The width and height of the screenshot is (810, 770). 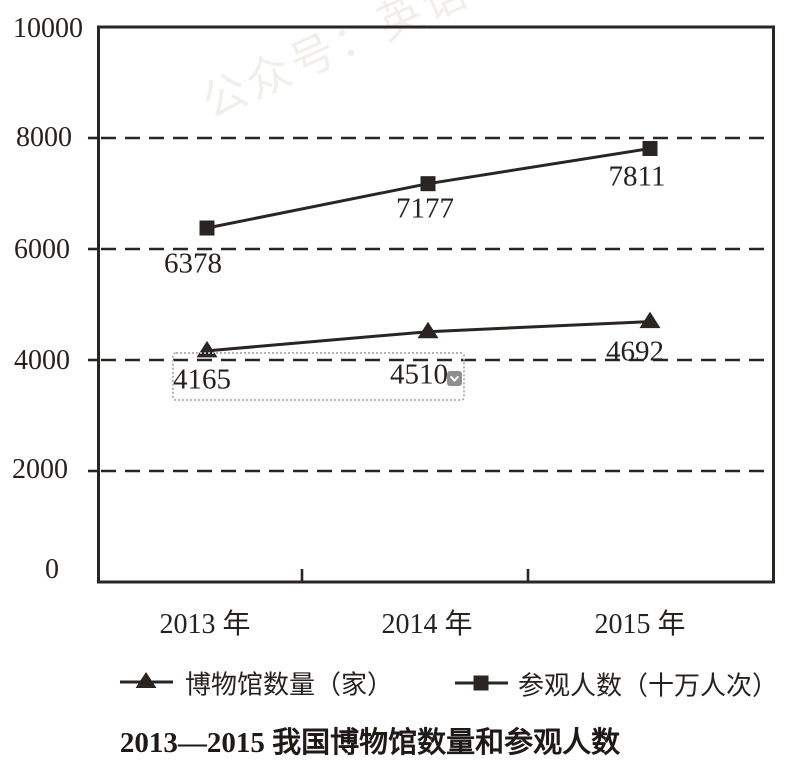 I want to click on square-marker-icon, so click(x=481, y=683).